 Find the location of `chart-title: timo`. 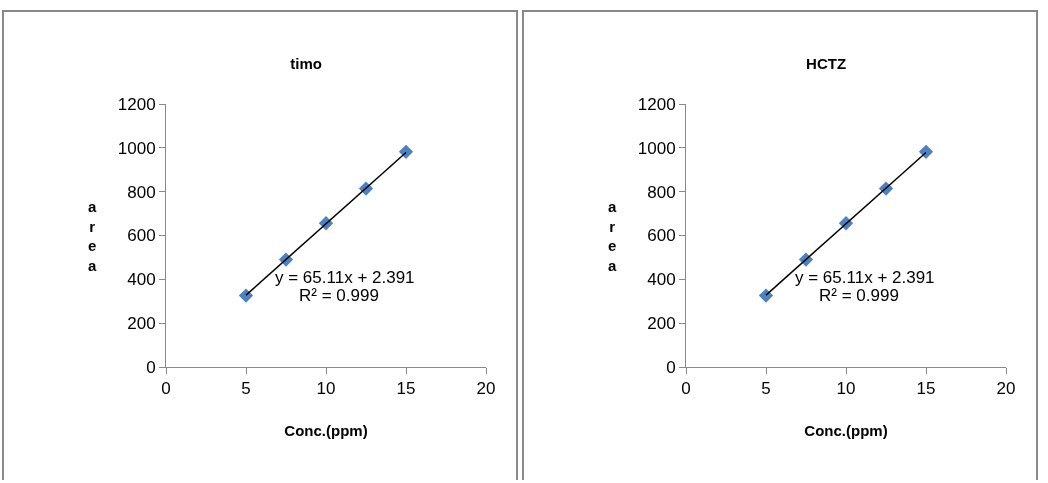

chart-title: timo is located at coordinates (306, 64).